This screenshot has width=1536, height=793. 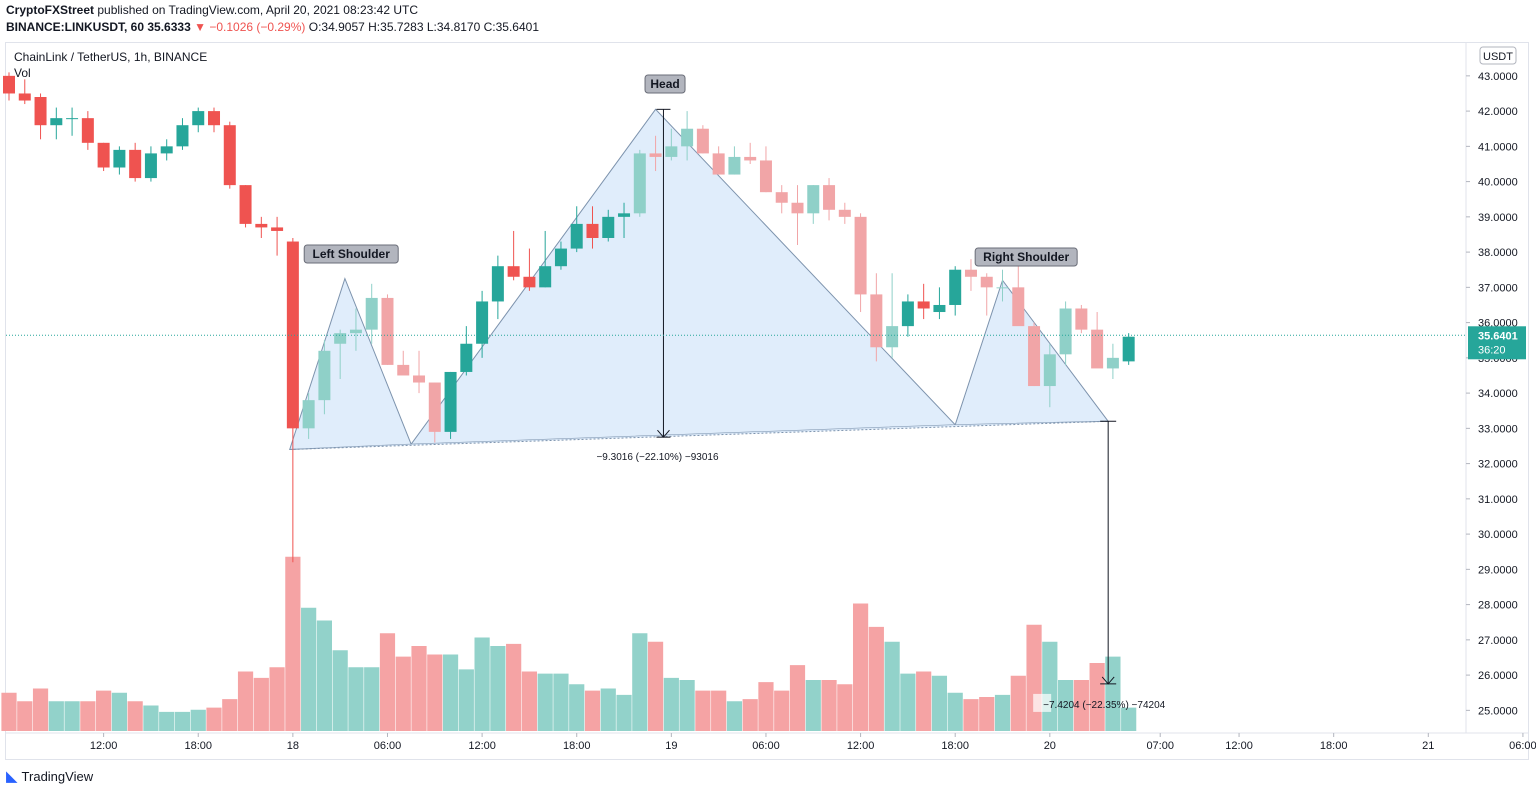 I want to click on x-tick-label: 18, so click(x=293, y=746).